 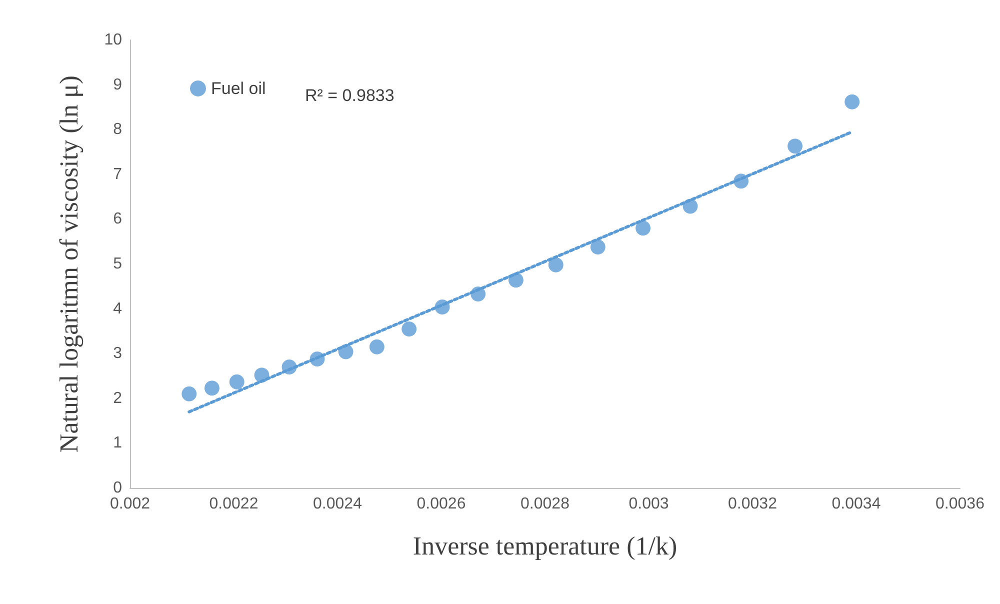 I want to click on x-tick-label: 0.003, so click(x=648, y=504).